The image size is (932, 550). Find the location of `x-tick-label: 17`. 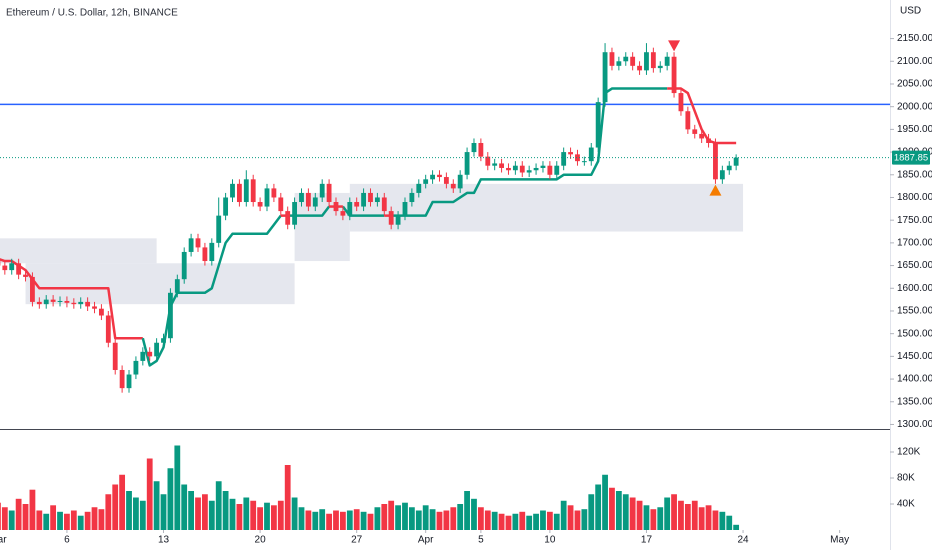

x-tick-label: 17 is located at coordinates (647, 540).